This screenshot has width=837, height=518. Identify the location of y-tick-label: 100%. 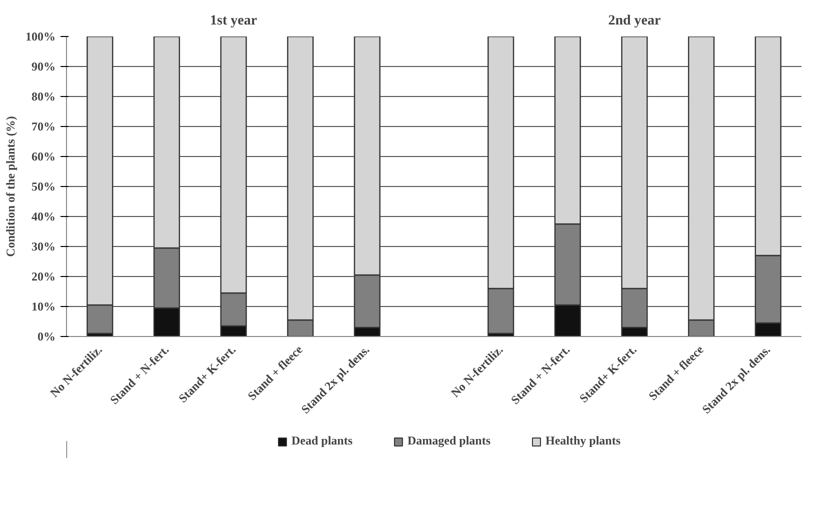
(41, 37).